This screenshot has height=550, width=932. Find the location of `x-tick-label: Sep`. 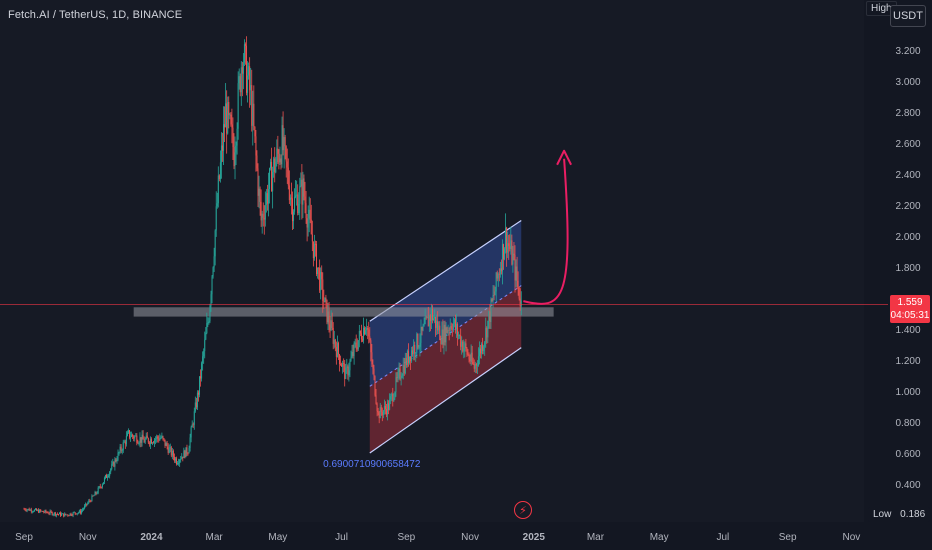

x-tick-label: Sep is located at coordinates (788, 537).